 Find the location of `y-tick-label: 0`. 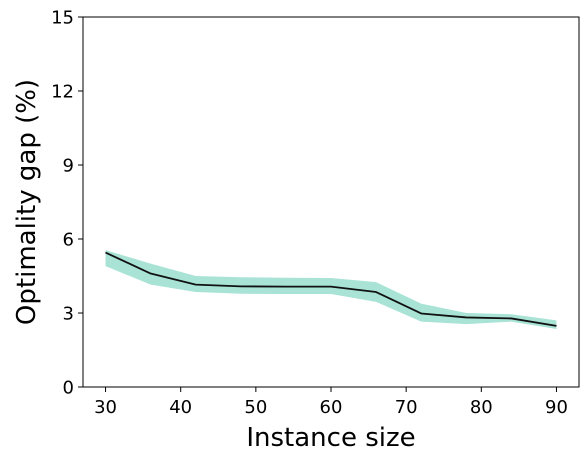

y-tick-label: 0 is located at coordinates (68, 388).